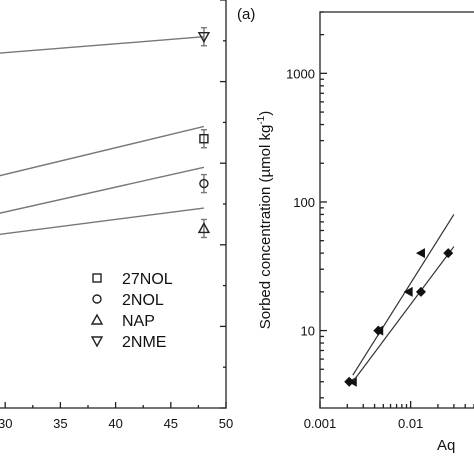 The width and height of the screenshot is (474, 474). What do you see at coordinates (97, 278) in the screenshot?
I see `legend-marker-27nol` at bounding box center [97, 278].